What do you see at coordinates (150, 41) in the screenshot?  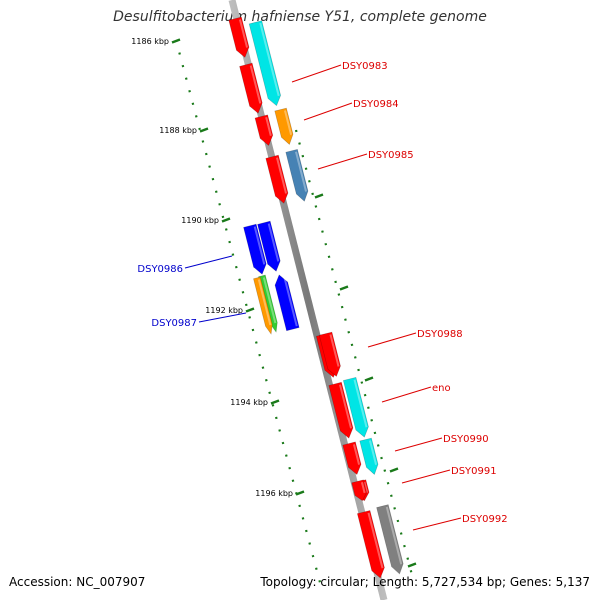 I see `kbp-label: 1186 kbp` at bounding box center [150, 41].